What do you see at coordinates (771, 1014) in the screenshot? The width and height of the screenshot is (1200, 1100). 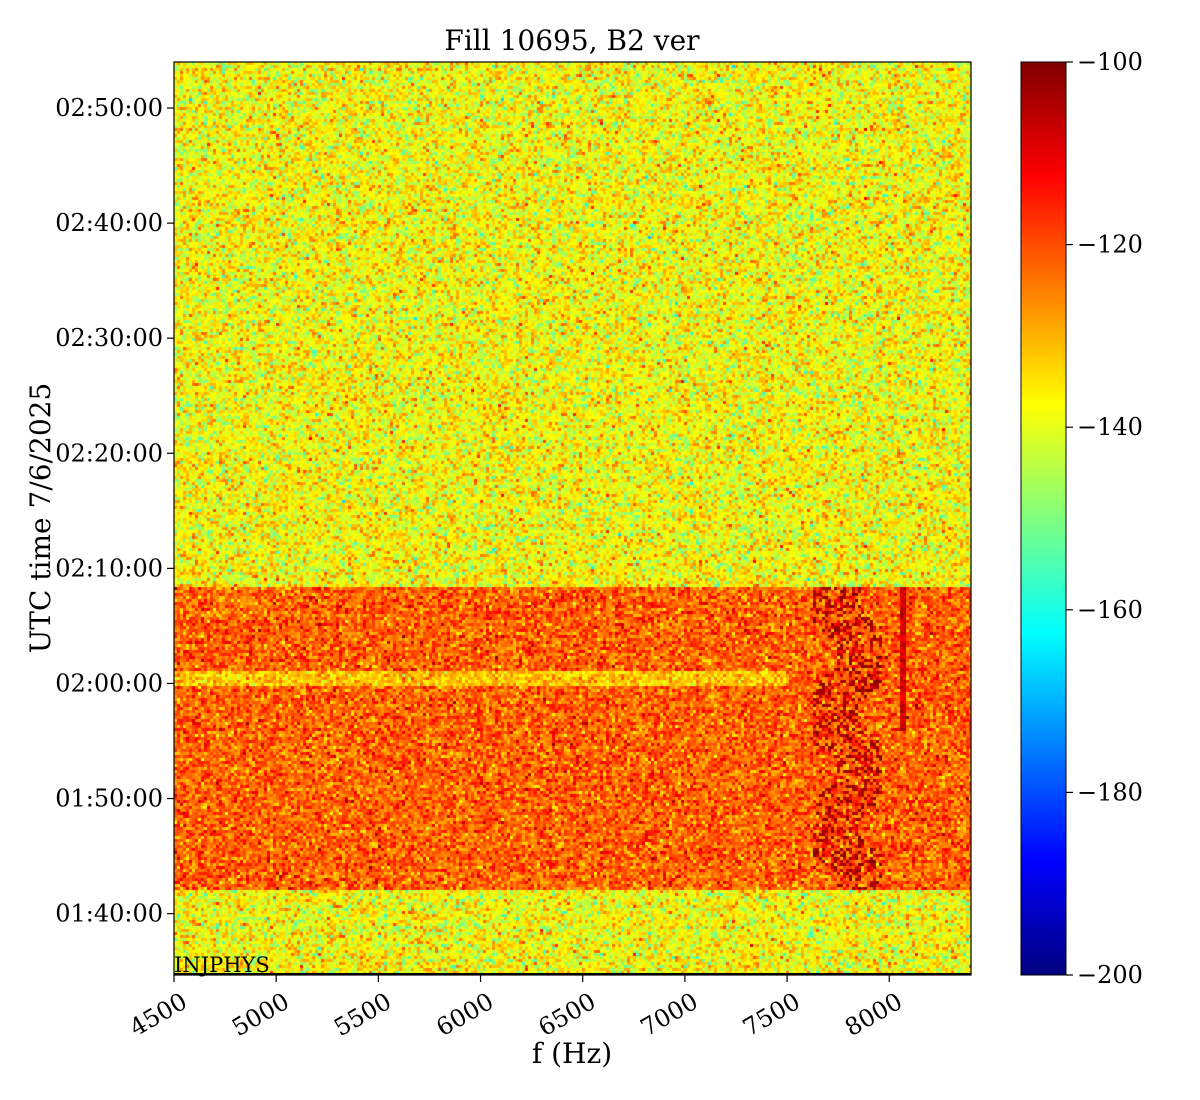 I see `x-tick-label: 7500` at bounding box center [771, 1014].